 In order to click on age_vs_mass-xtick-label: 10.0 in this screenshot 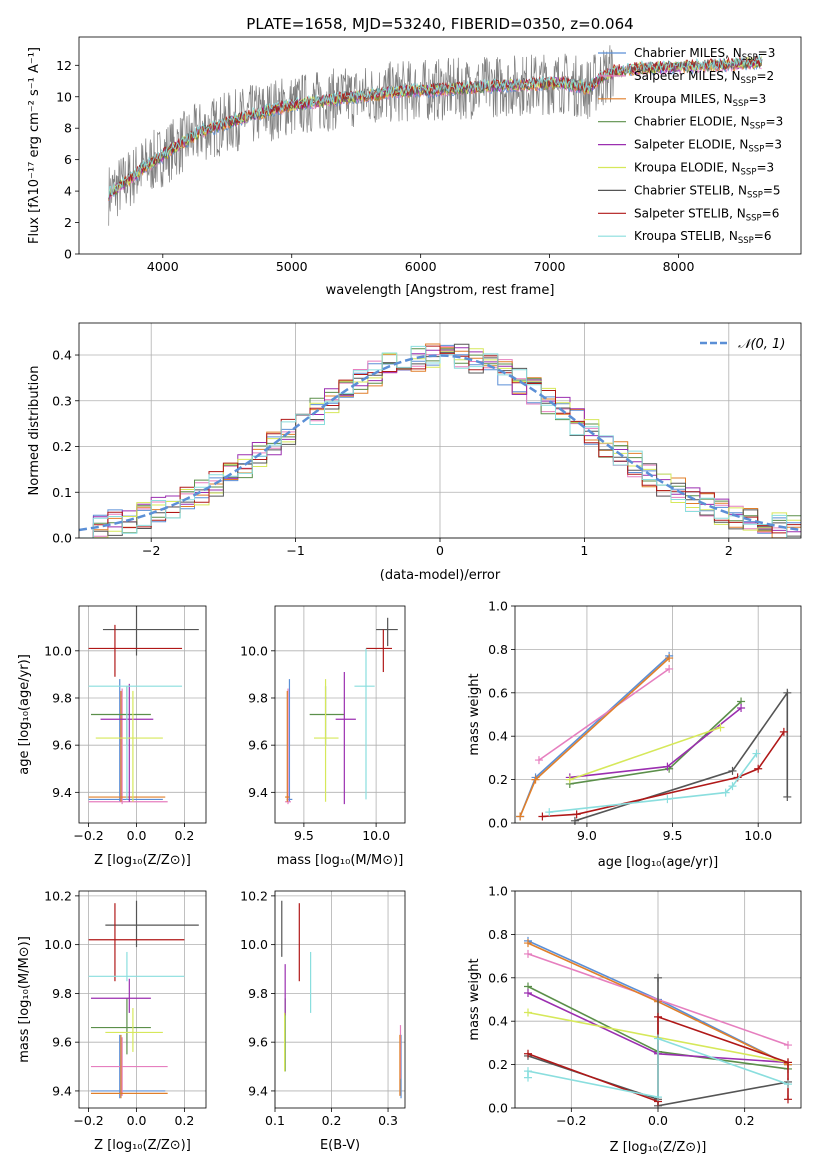, I will do `click(376, 835)`.